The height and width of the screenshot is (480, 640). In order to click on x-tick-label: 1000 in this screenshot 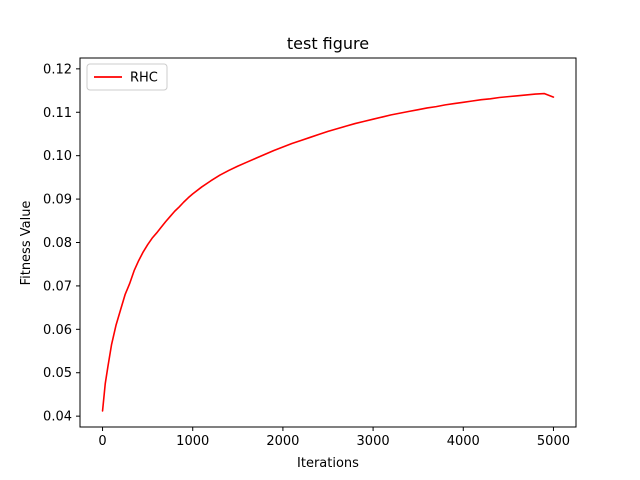, I will do `click(192, 441)`.